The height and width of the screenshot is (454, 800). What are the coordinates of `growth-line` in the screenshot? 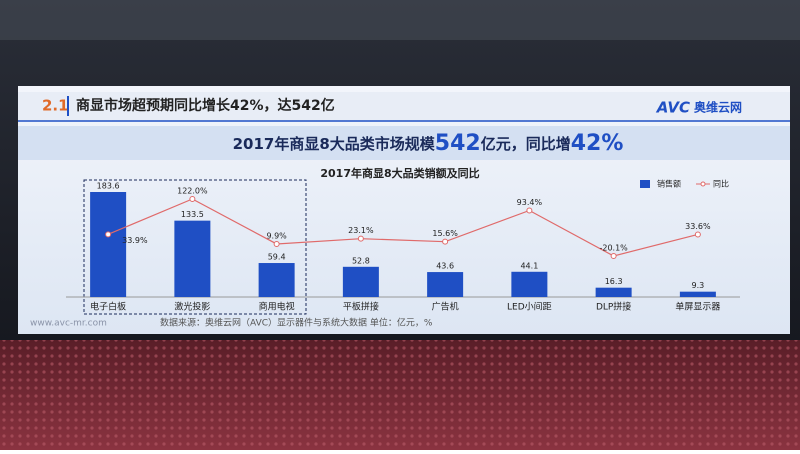 It's located at (403, 227).